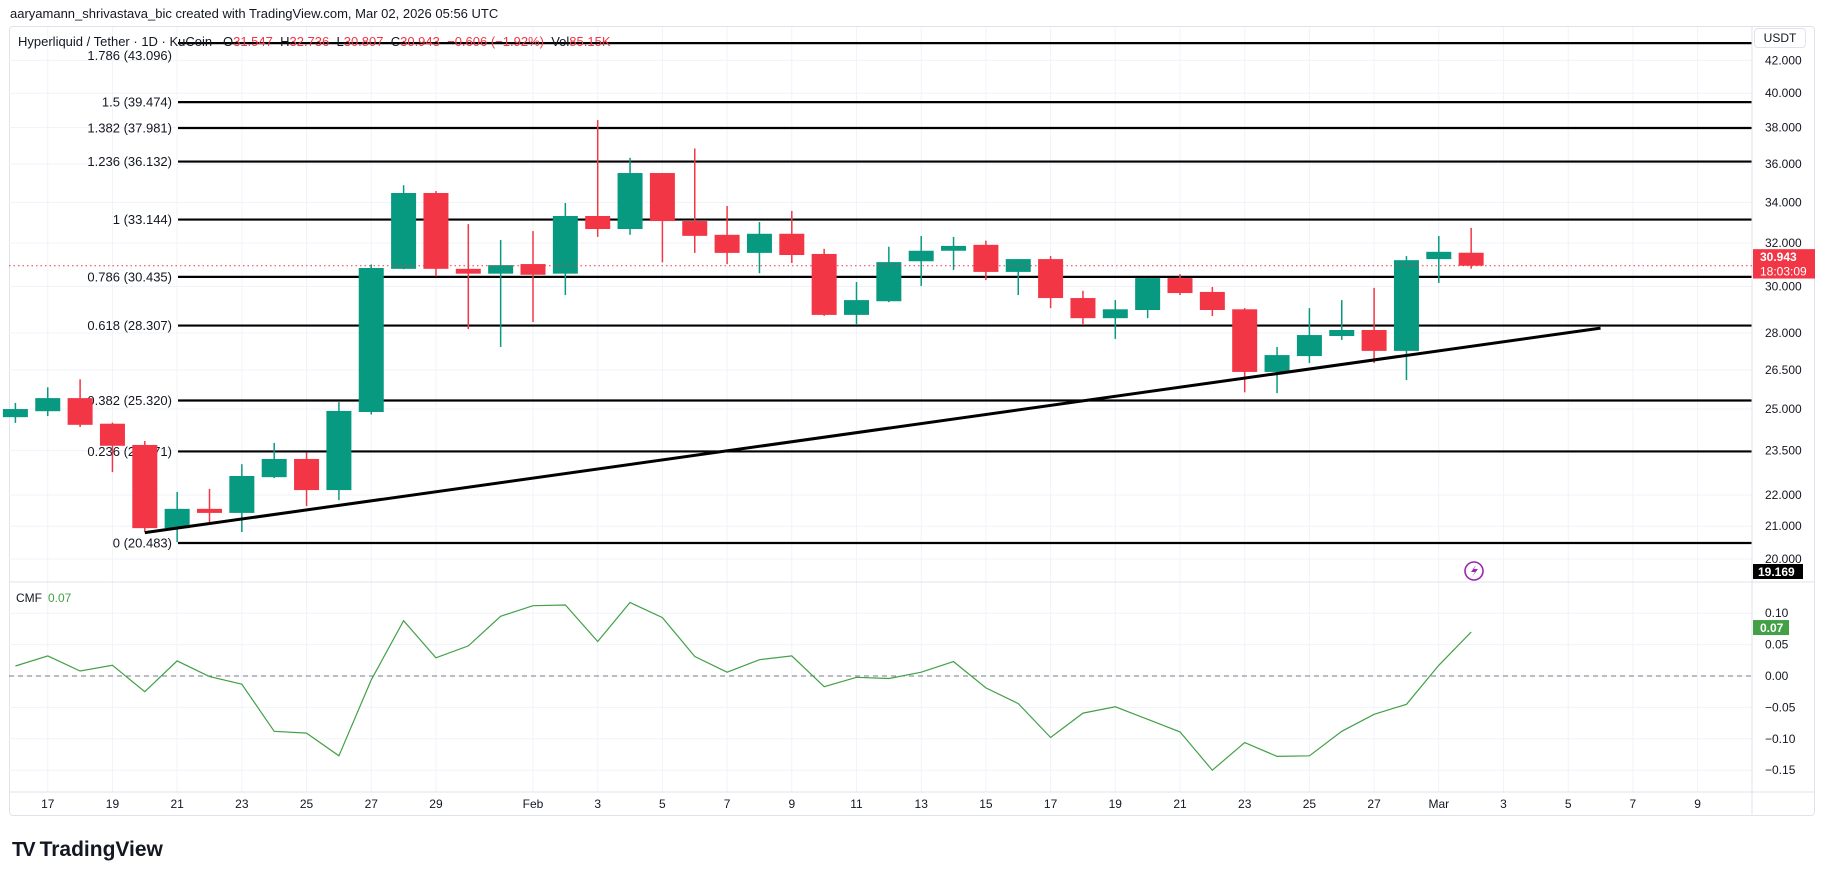  I want to click on lightning-icon-bolt, so click(1474, 571).